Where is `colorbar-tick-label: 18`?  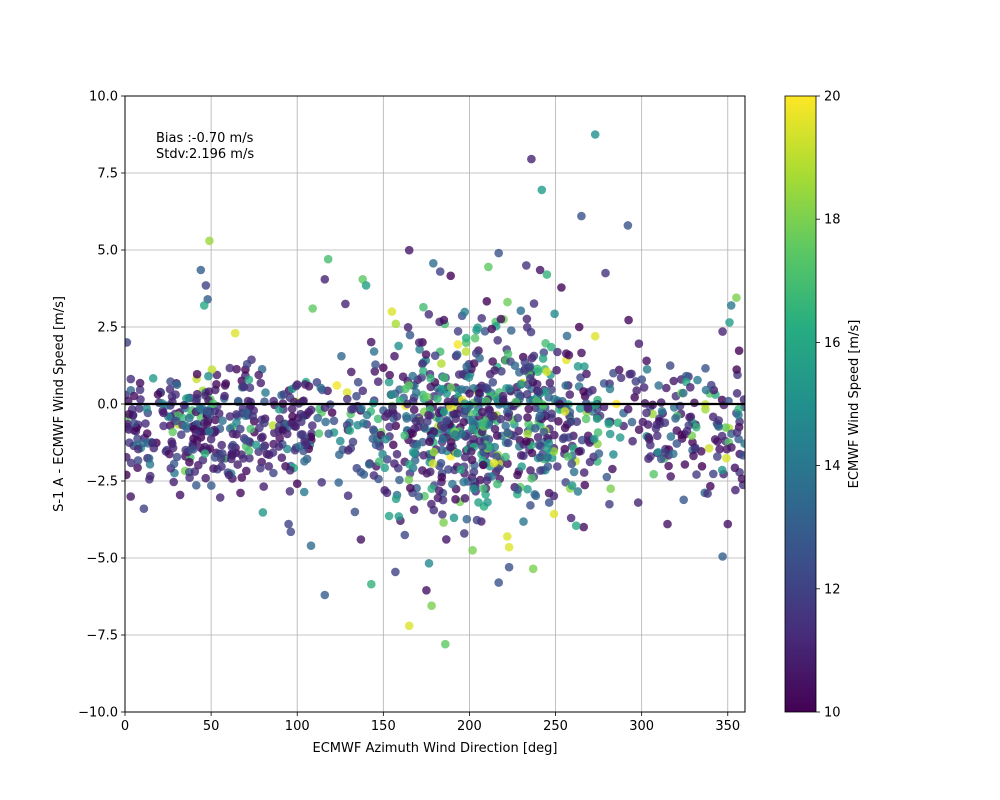 colorbar-tick-label: 18 is located at coordinates (832, 220).